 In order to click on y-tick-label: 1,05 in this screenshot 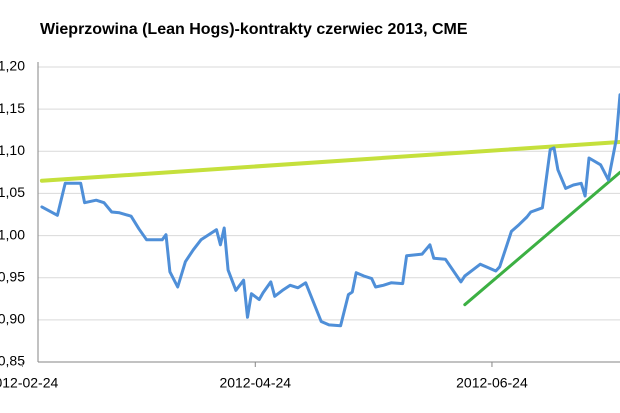, I will do `click(12, 192)`.